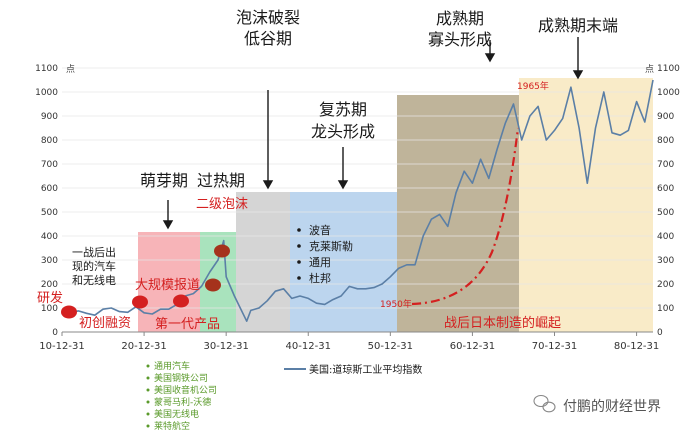 The width and height of the screenshot is (700, 435). What do you see at coordinates (612, 407) in the screenshot?
I see `watermark-text: 付鹏的财经世界` at bounding box center [612, 407].